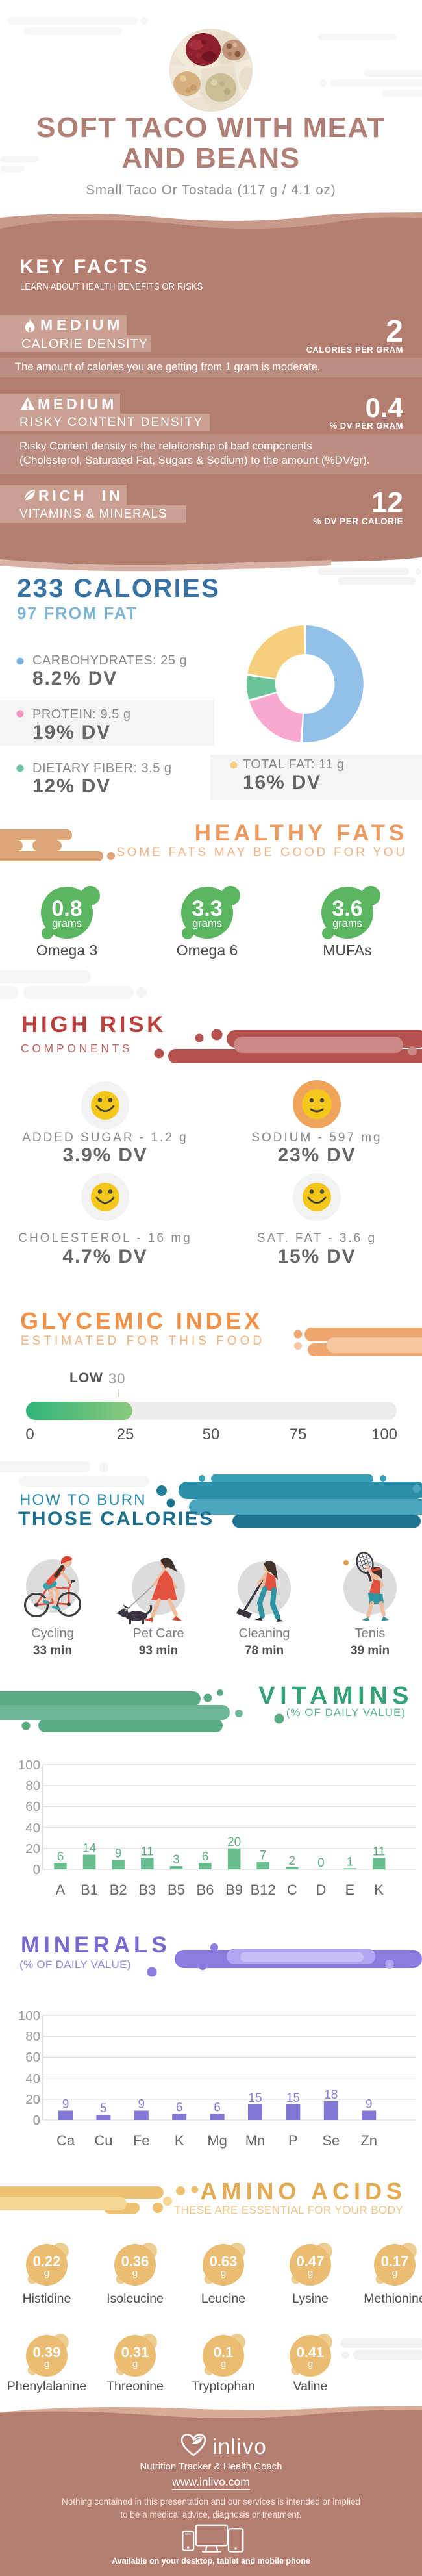  What do you see at coordinates (66, 908) in the screenshot?
I see `svg-text: 0.8` at bounding box center [66, 908].